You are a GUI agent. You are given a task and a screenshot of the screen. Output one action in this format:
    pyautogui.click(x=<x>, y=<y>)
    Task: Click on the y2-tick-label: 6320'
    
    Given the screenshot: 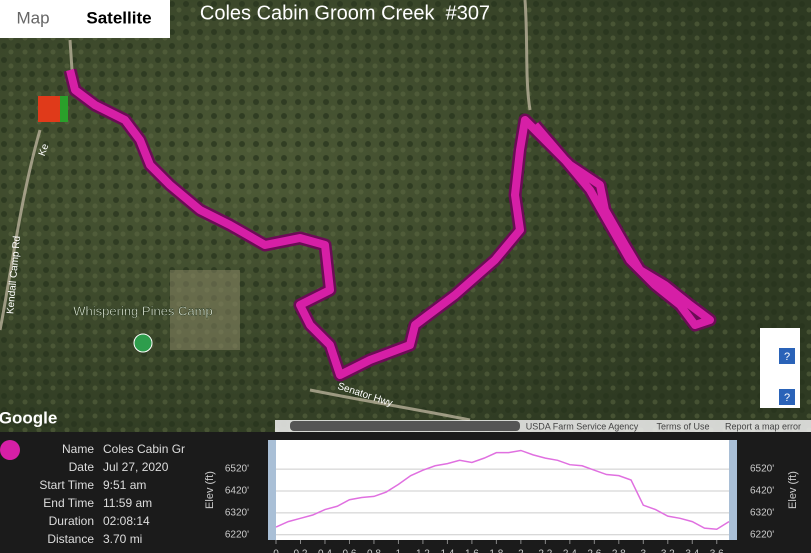 What is the action you would take?
    pyautogui.click(x=762, y=512)
    